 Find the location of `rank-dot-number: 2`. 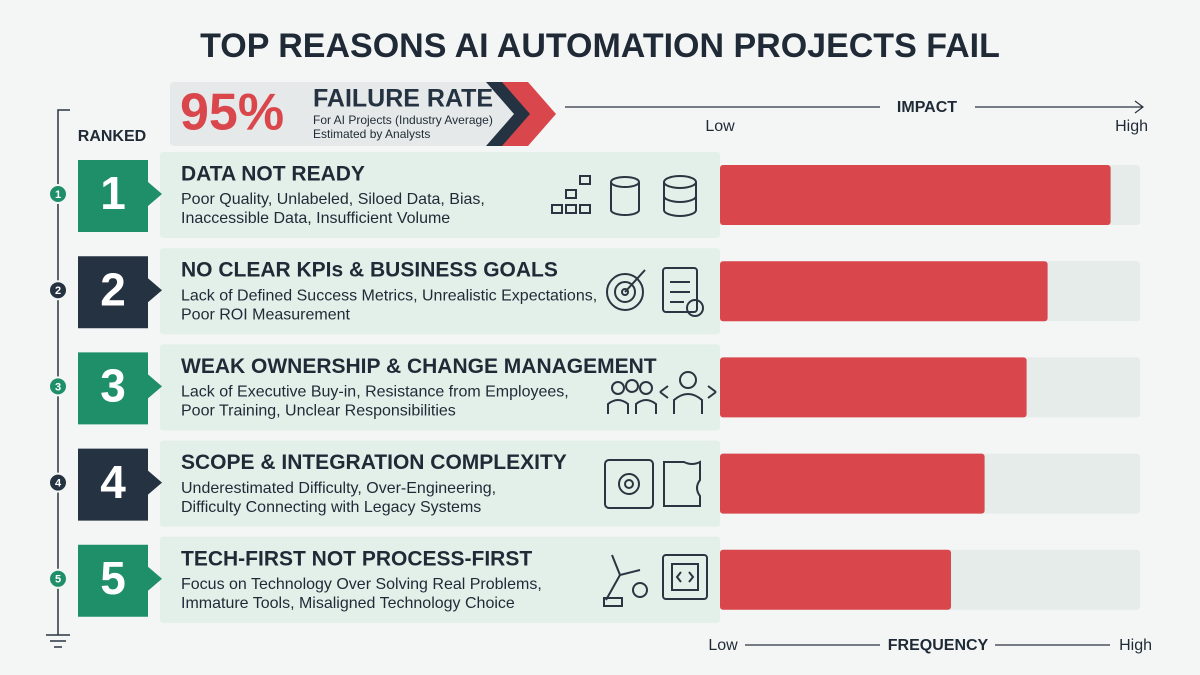

rank-dot-number: 2 is located at coordinates (58, 291).